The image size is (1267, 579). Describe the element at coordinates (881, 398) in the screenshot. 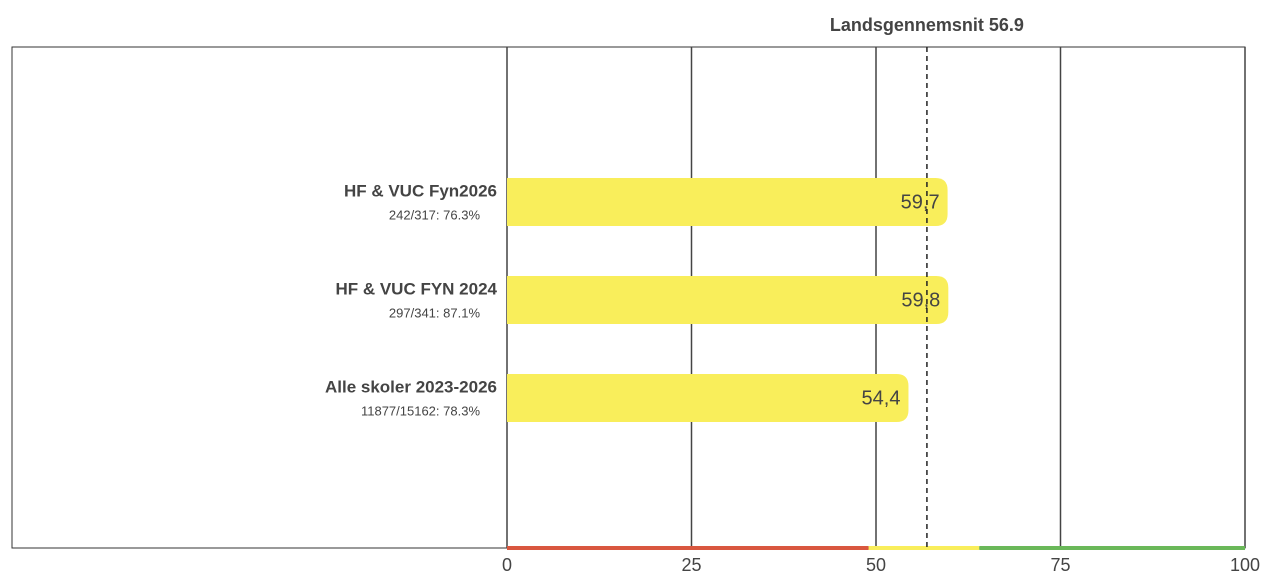

I see `value-label: 54,4` at that location.